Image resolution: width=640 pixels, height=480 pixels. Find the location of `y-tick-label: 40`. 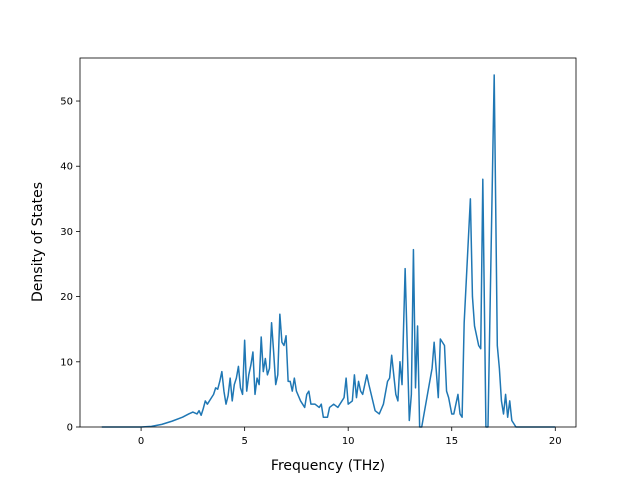

y-tick-label: 40 is located at coordinates (66, 167).